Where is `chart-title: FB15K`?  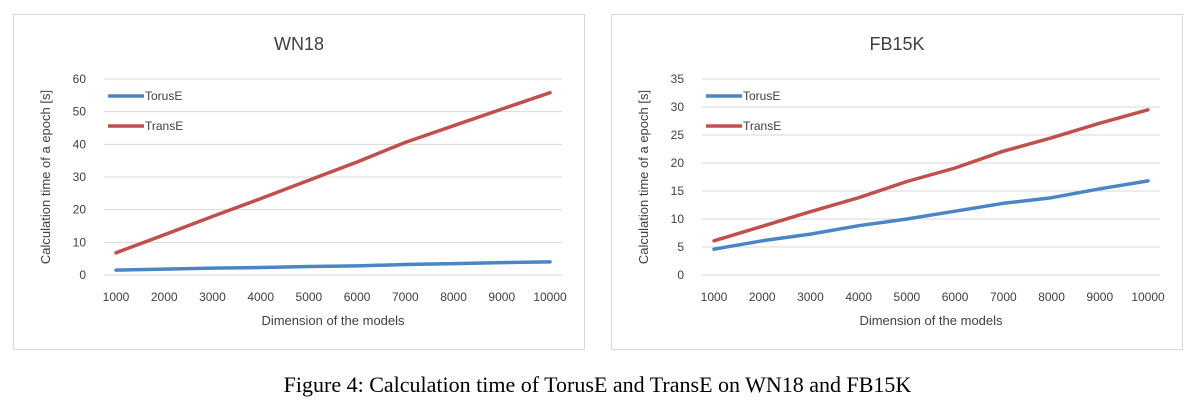
chart-title: FB15K is located at coordinates (896, 44).